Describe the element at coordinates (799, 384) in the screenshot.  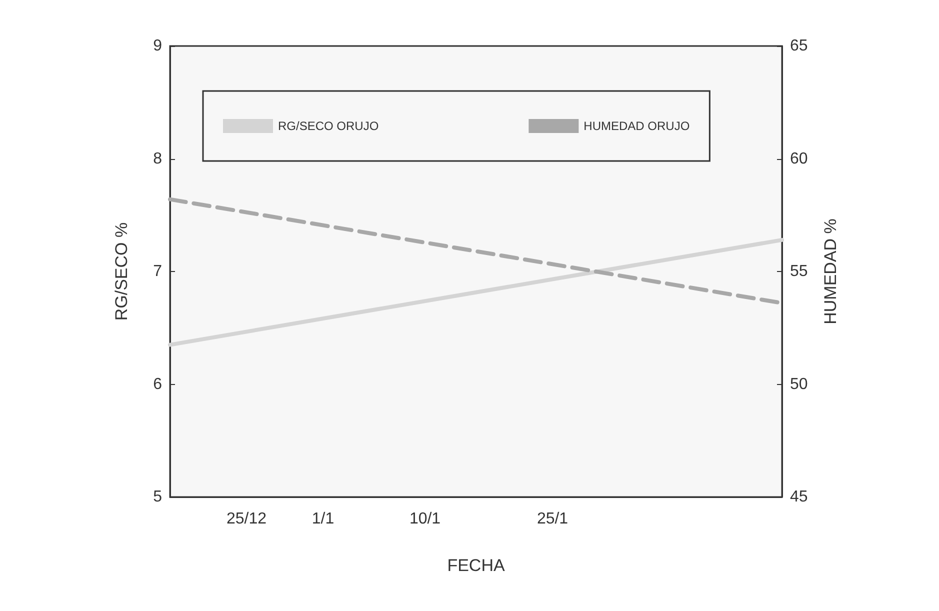
I see `y2-tick-label: 50` at that location.